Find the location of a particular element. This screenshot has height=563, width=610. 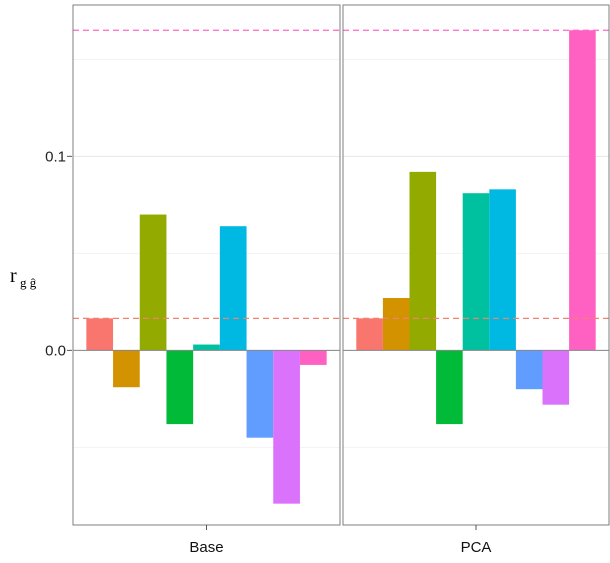

y-tick-label: 0.0 is located at coordinates (55, 350).